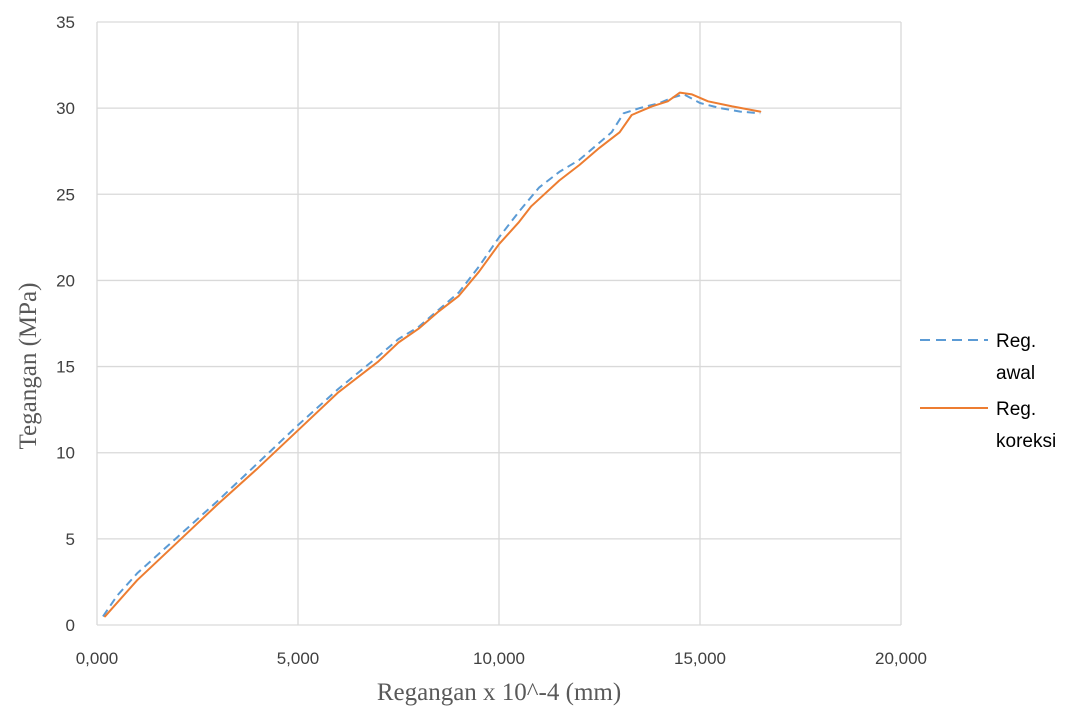 This screenshot has height=717, width=1084. I want to click on y-axis-title: Tegangan (MPa), so click(28, 366).